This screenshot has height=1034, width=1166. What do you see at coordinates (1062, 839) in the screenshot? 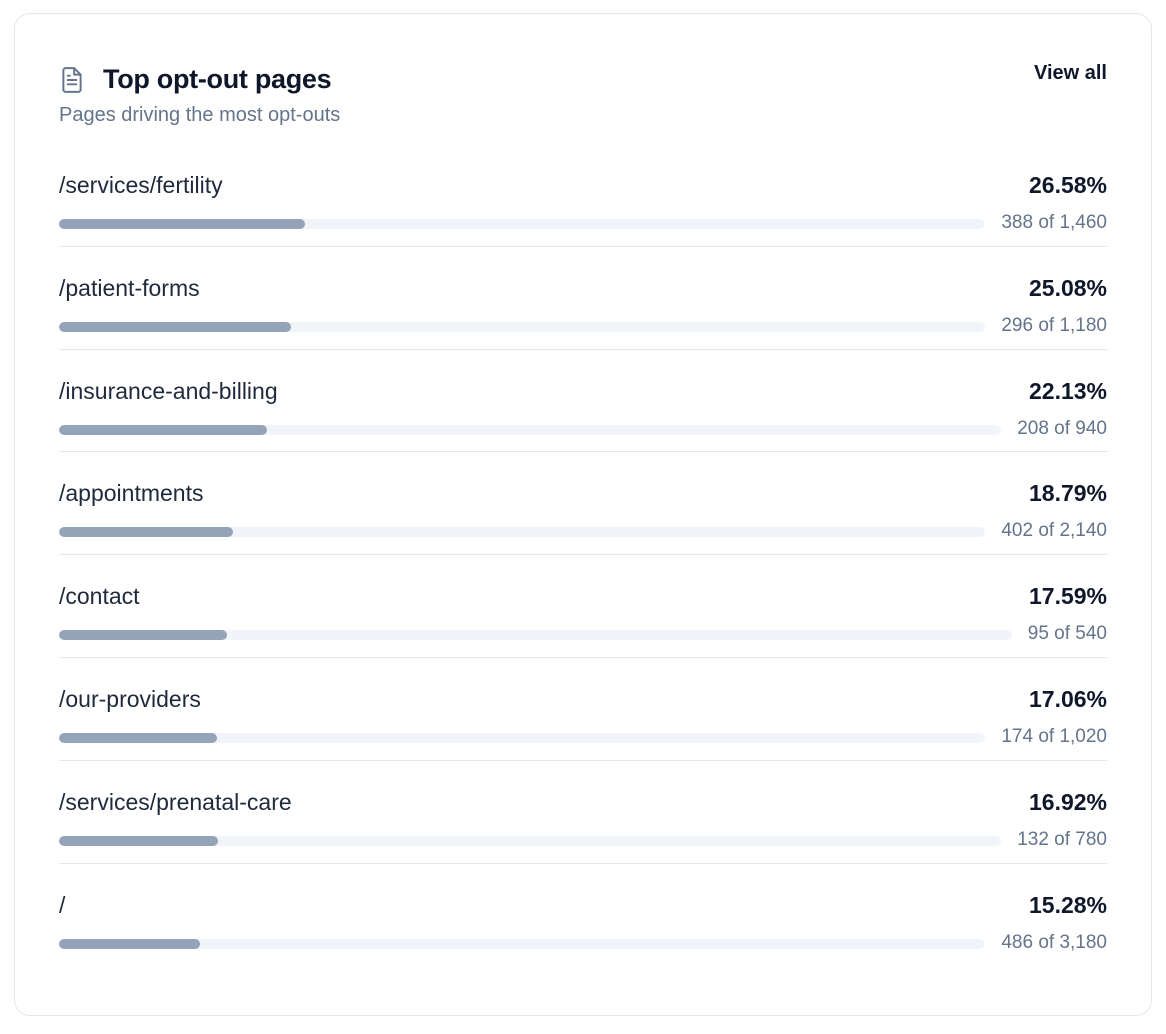
I see `opt-out-count: 132 of 780` at bounding box center [1062, 839].